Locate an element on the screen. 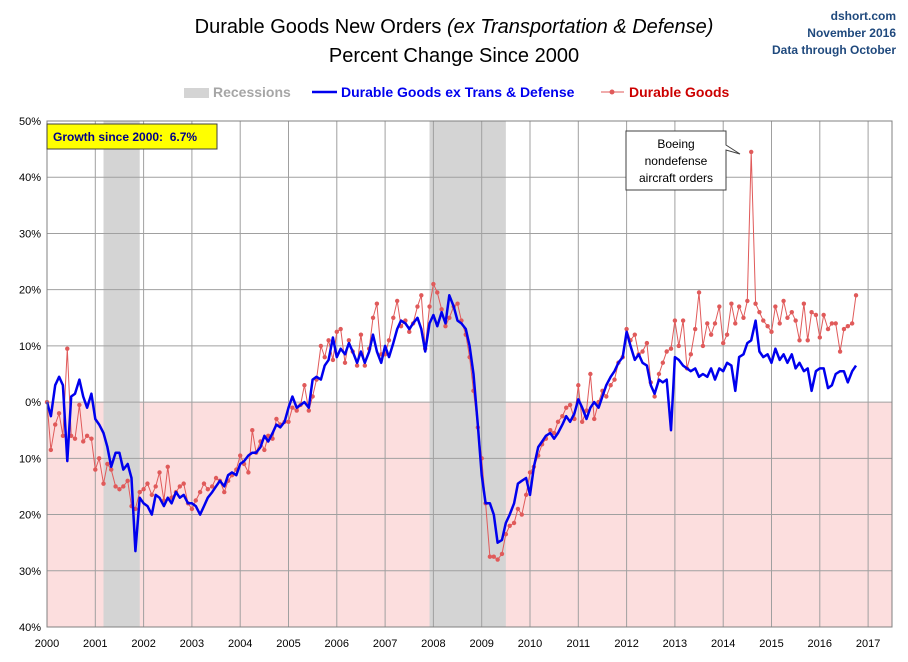 This screenshot has width=908, height=662. date-label: November 2016 is located at coordinates (851, 33).